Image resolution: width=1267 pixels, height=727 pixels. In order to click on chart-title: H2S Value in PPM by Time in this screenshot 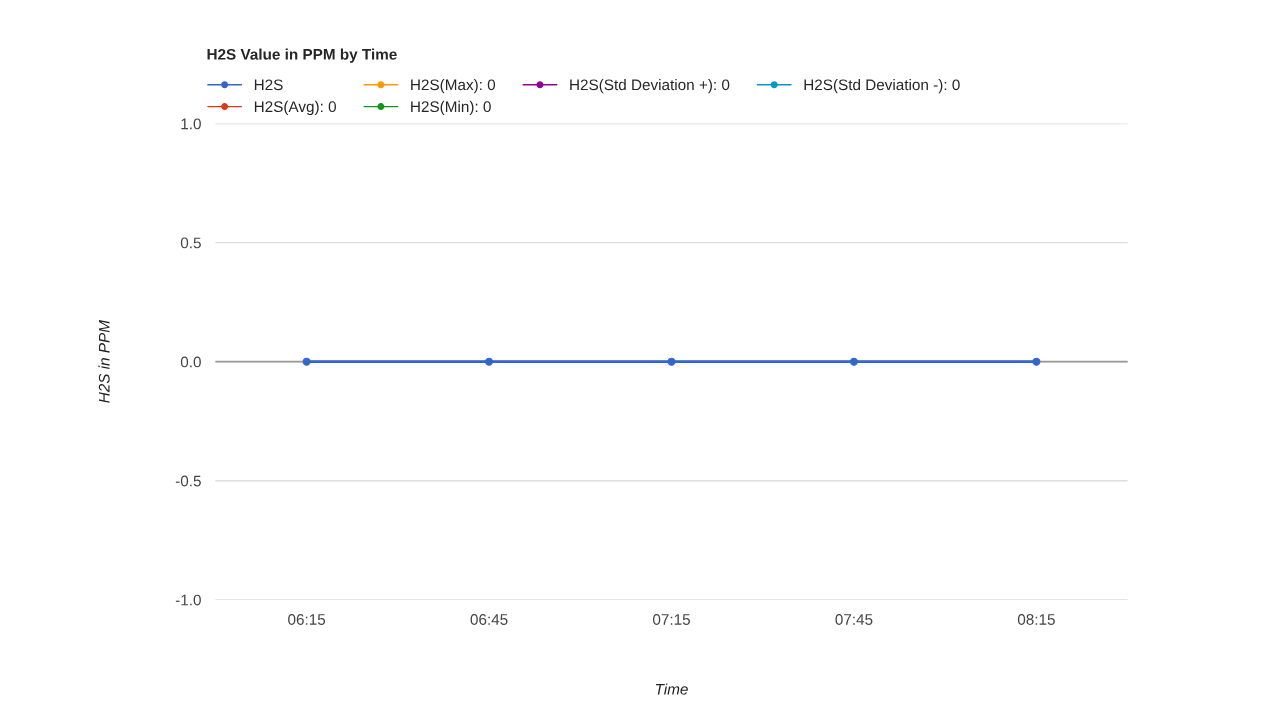, I will do `click(302, 55)`.